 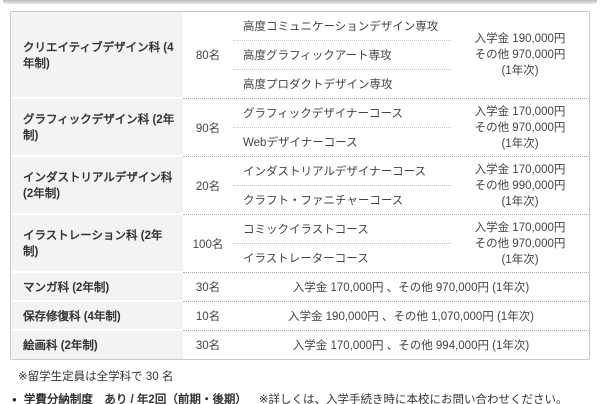 I want to click on quota-cell: 20名, so click(x=208, y=186).